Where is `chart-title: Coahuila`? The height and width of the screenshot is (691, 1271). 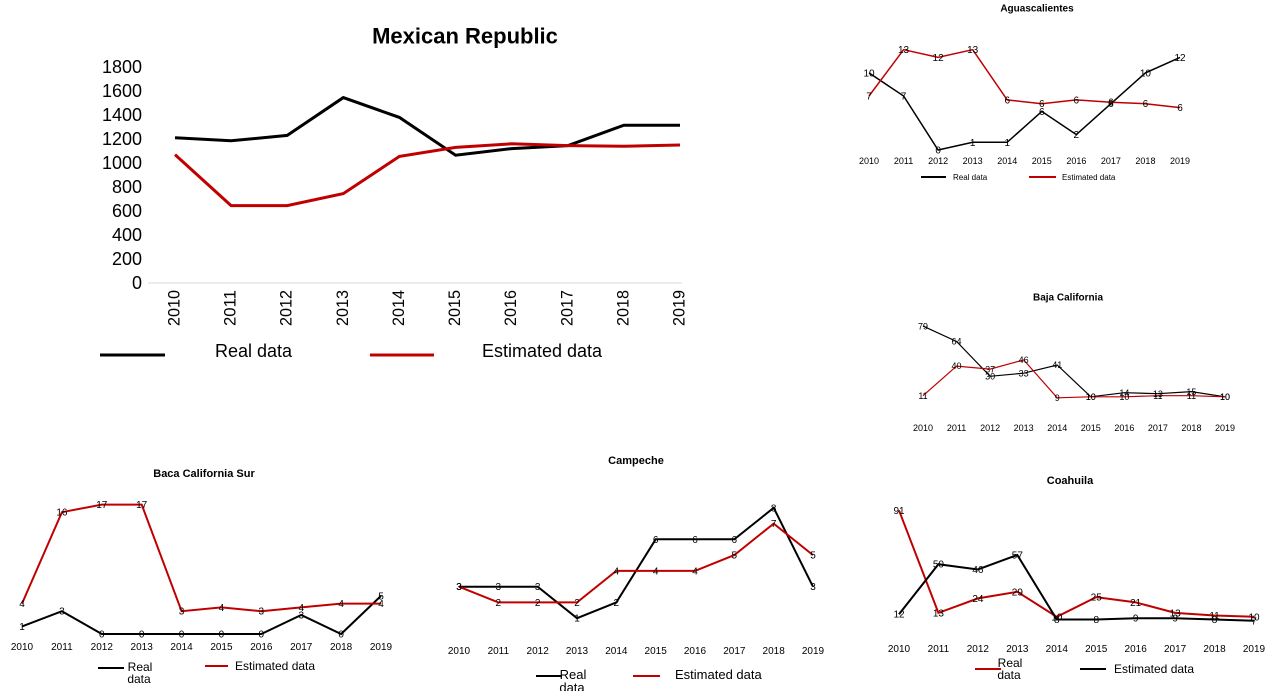
chart-title: Coahuila is located at coordinates (1070, 481).